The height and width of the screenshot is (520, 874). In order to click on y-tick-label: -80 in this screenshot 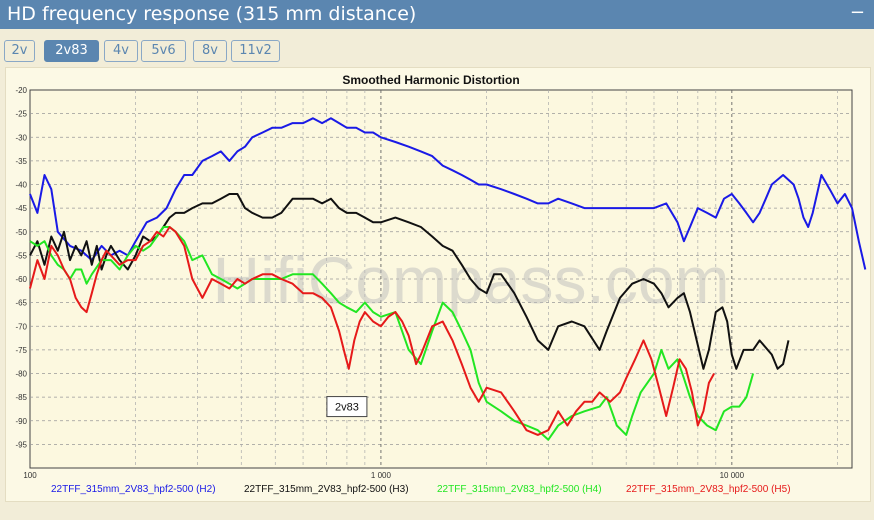, I will do `click(21, 374)`.